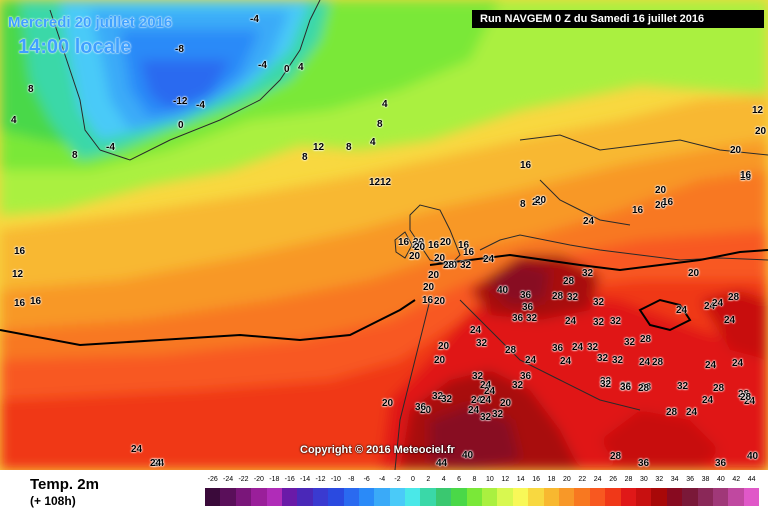  I want to click on color-scale-tick: -24, so click(228, 479).